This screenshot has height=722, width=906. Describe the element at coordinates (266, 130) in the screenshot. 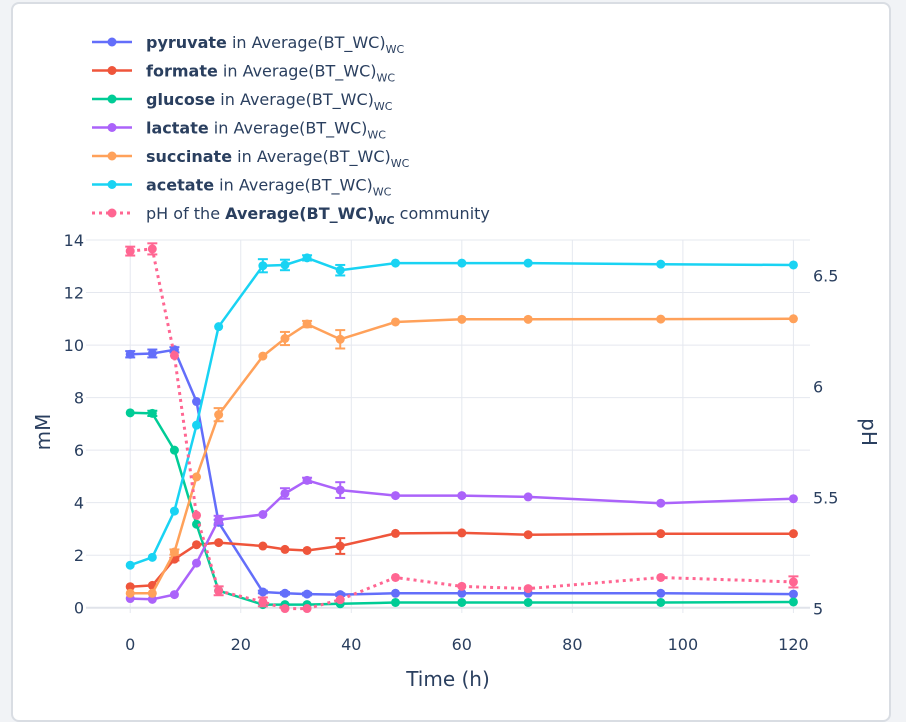

I see `legend-label: lactate in Average(BT_WC)WC` at that location.